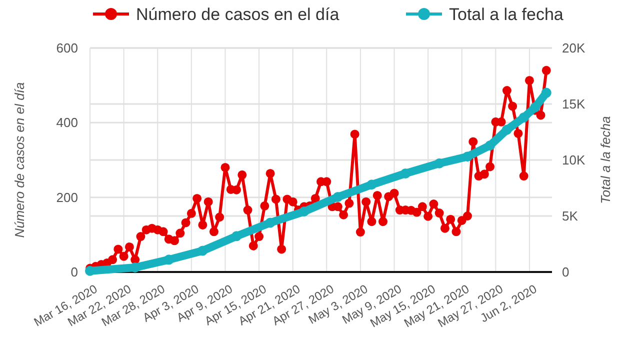 This screenshot has height=343, width=623. I want to click on legend-label: Total a la fecha, so click(506, 14).